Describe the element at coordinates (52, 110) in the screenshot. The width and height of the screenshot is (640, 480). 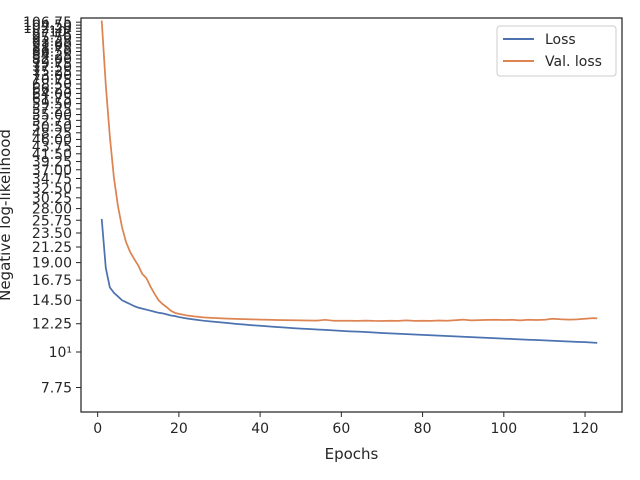
I see `y-tick-label: 57.25` at that location.